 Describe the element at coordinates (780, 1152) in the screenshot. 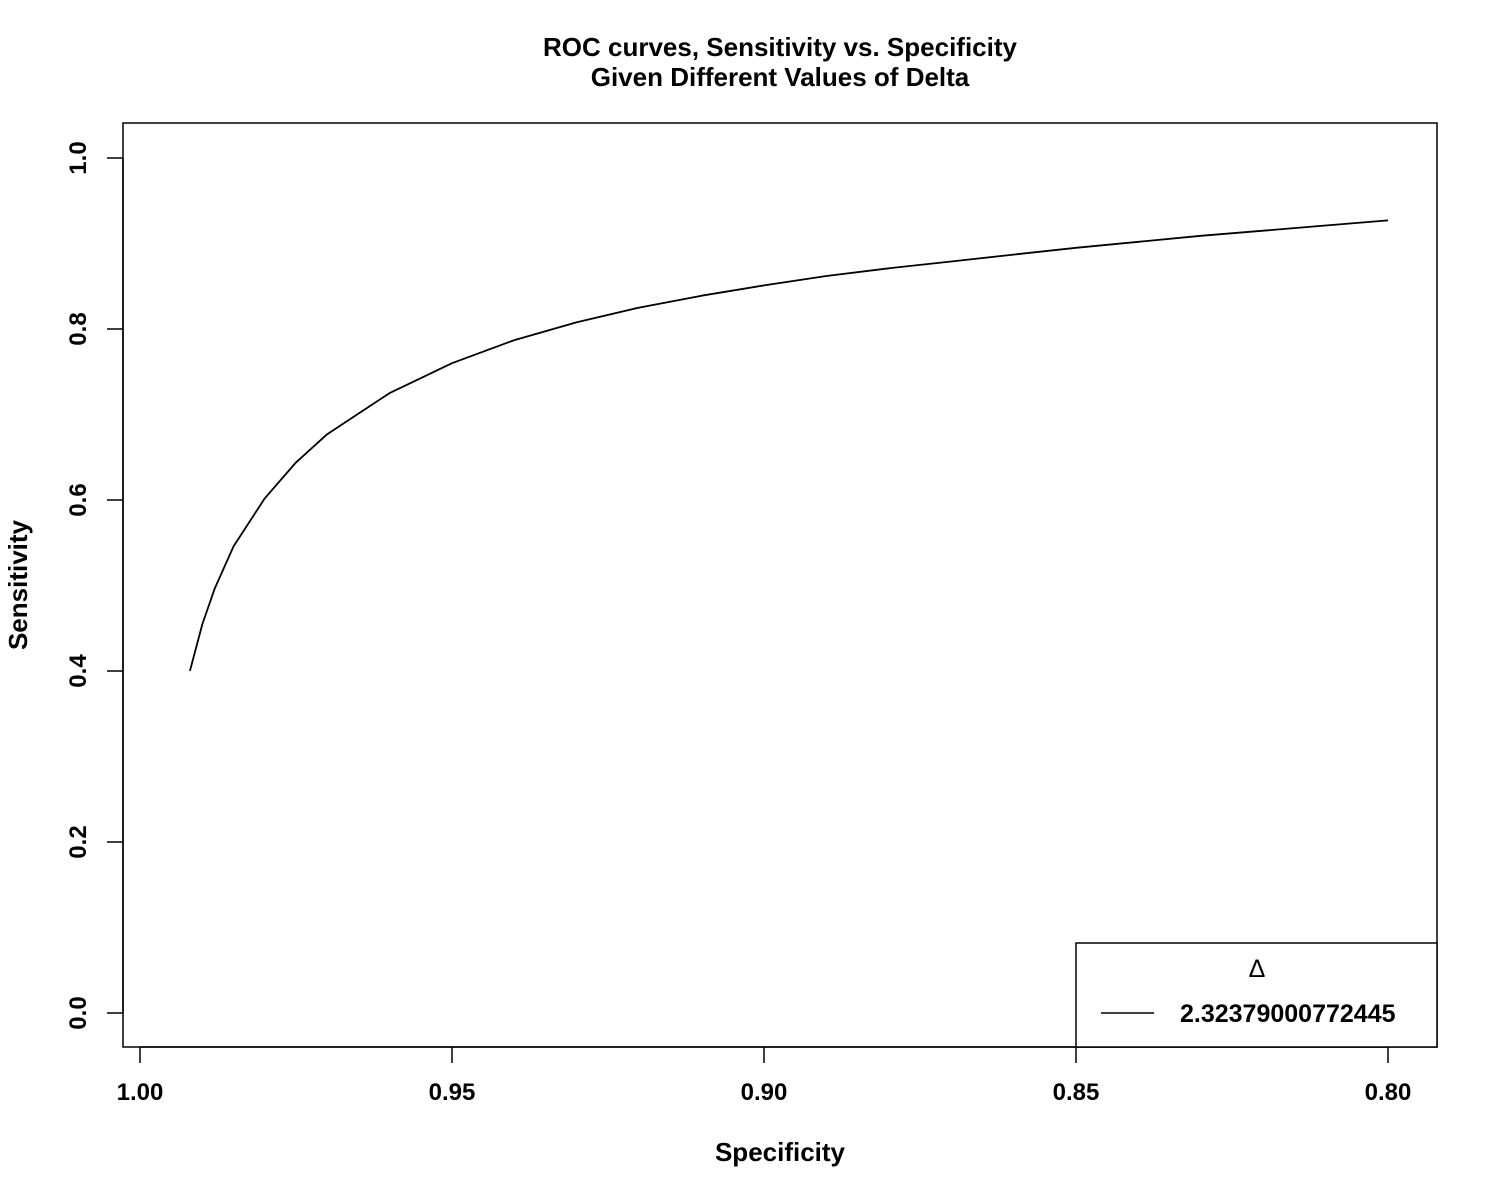

I see `x-axis-label: Specificity` at that location.